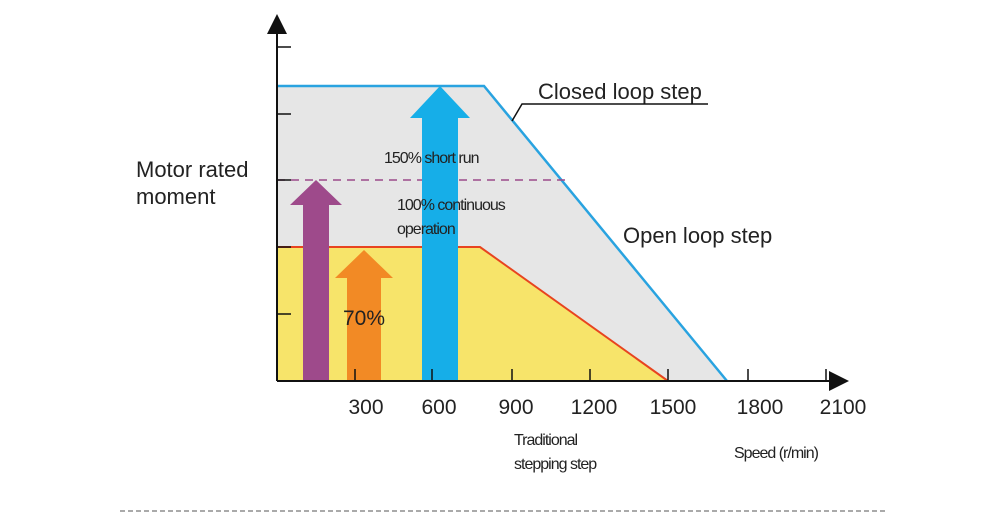 This screenshot has height=532, width=1000. Describe the element at coordinates (760, 407) in the screenshot. I see `x-tick-label: 1800` at that location.